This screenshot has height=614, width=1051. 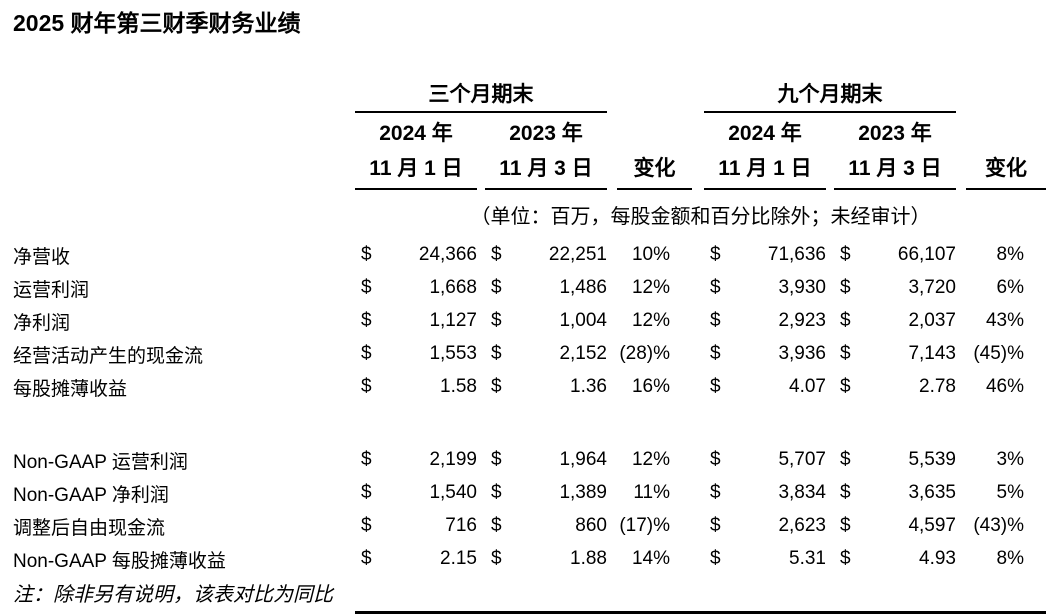 What do you see at coordinates (529, 559) in the screenshot?
I see `table-row: Non-GAAP 每股摊薄收益 $2.15 $1.88 14% $5.31 $4.93 8%` at bounding box center [529, 559].